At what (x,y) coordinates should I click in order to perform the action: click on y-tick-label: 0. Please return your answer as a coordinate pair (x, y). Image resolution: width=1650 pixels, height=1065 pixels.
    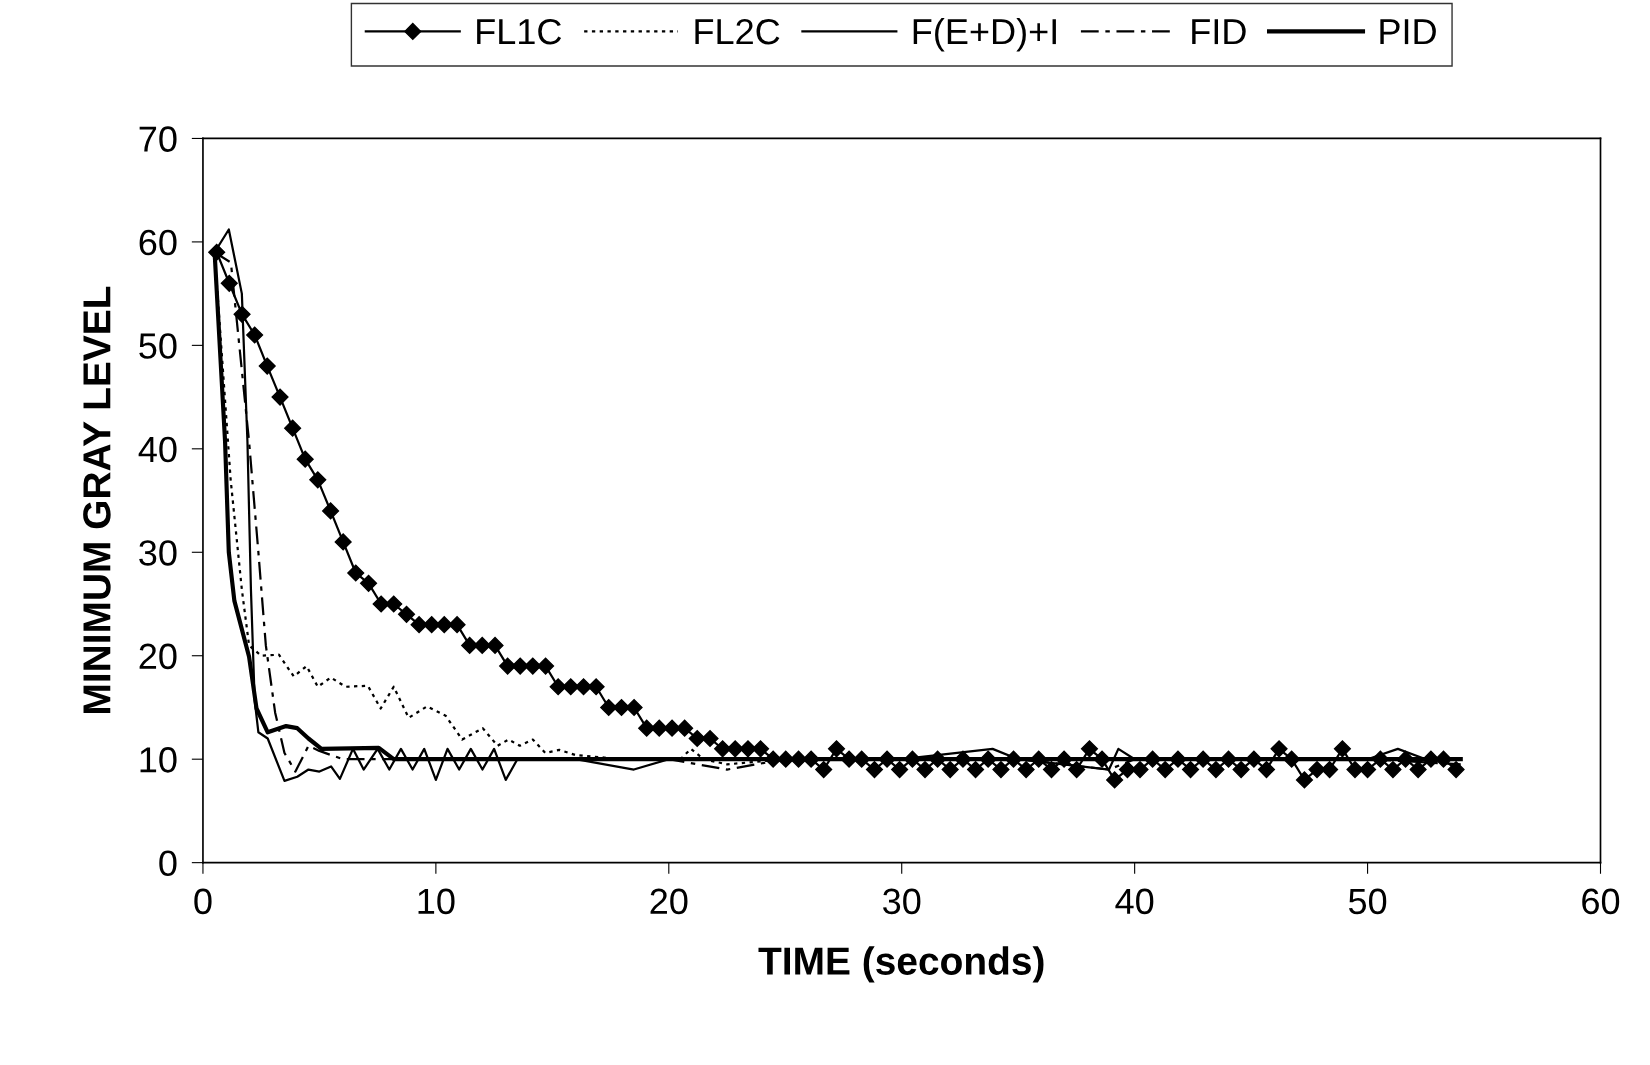
    Looking at the image, I should click on (168, 863).